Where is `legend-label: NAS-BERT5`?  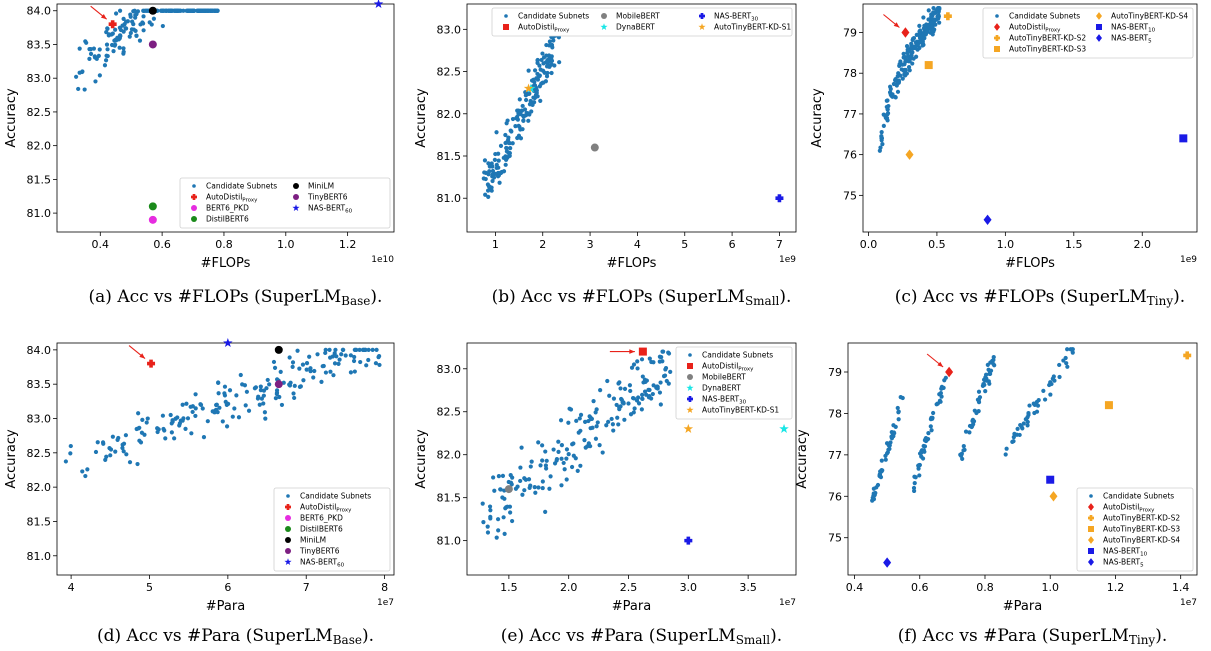 legend-label: NAS-BERT5 is located at coordinates (1131, 39).